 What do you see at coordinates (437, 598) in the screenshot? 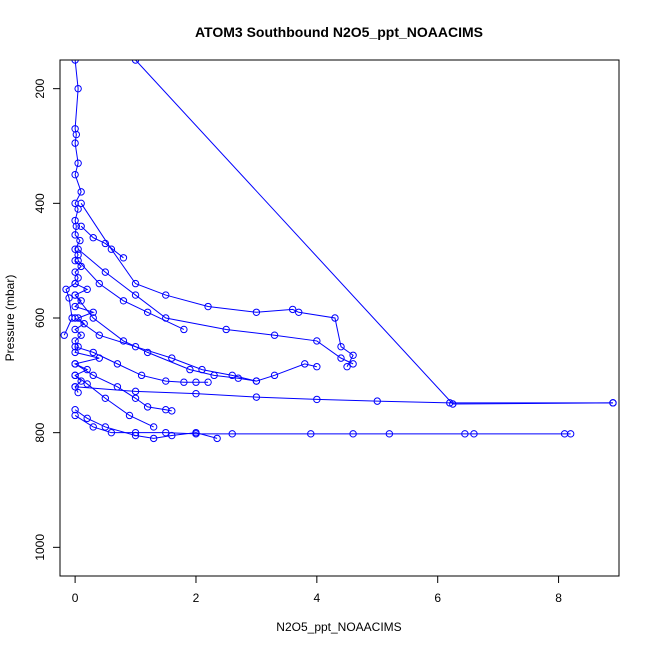
I see `x-tick-label: 6` at bounding box center [437, 598].